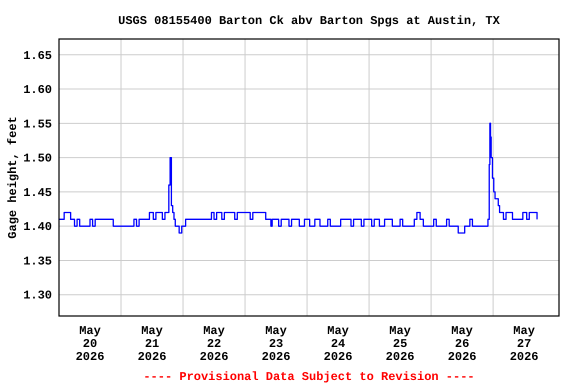 The image size is (576, 384). Describe the element at coordinates (214, 344) in the screenshot. I see `x-tick-label: May 22 2026` at that location.